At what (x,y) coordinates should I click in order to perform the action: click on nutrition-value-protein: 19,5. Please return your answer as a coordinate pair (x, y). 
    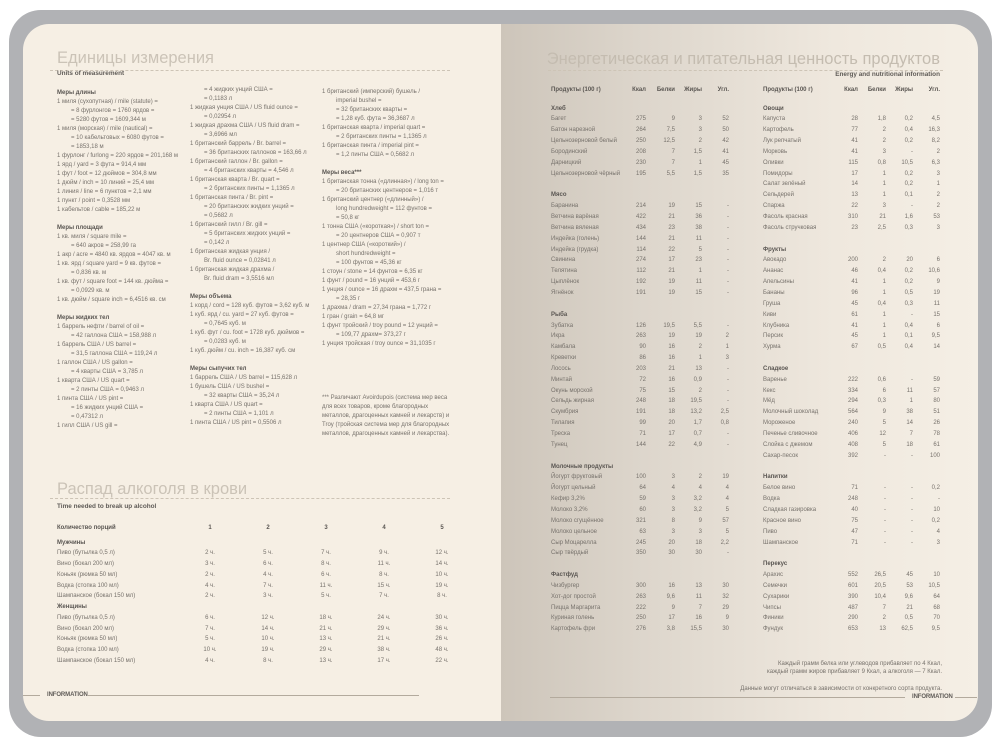
    Looking at the image, I should click on (669, 325).